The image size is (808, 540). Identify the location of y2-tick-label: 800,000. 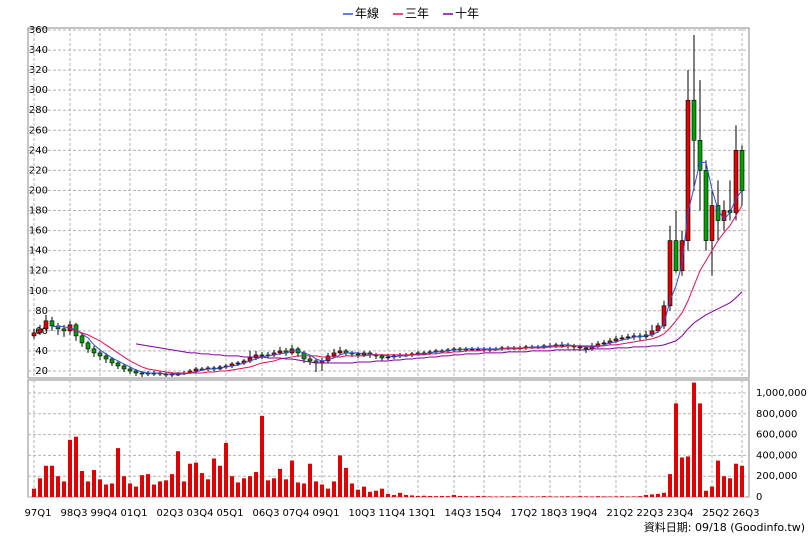
(776, 414).